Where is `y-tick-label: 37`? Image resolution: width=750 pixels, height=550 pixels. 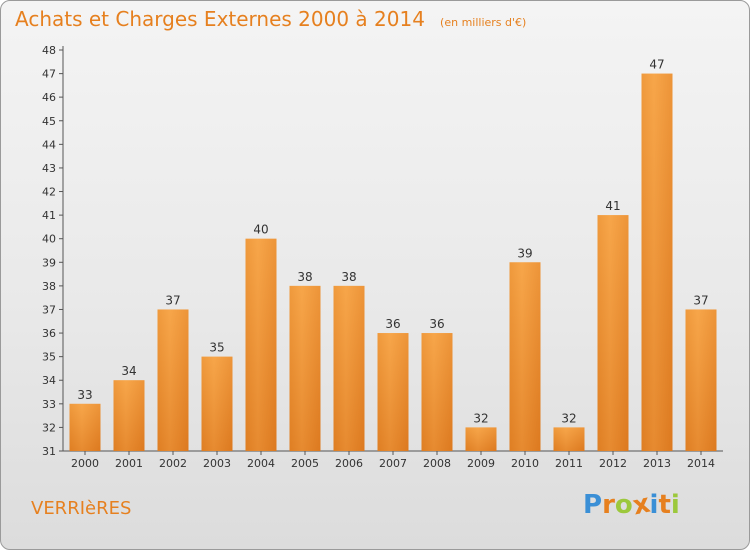
y-tick-label: 37 is located at coordinates (49, 309).